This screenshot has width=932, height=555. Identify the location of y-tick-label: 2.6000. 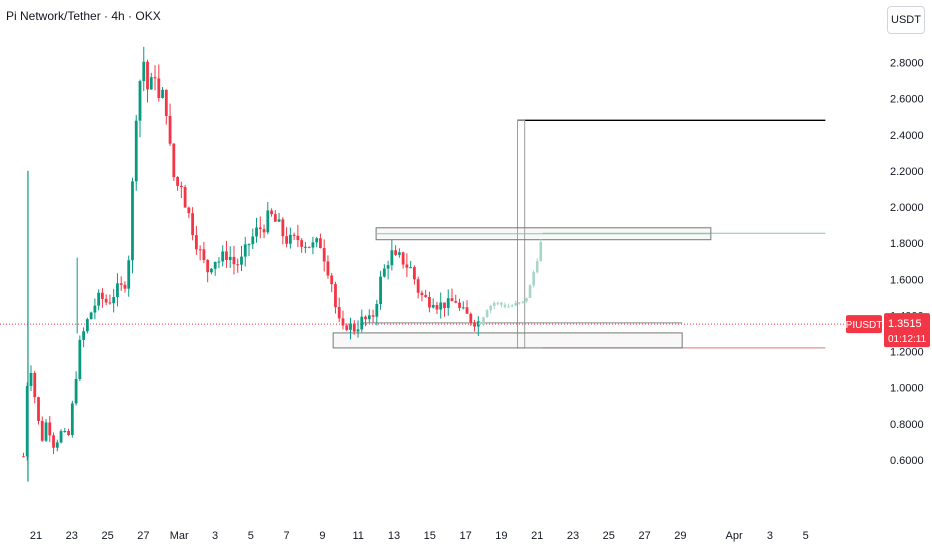
(907, 100).